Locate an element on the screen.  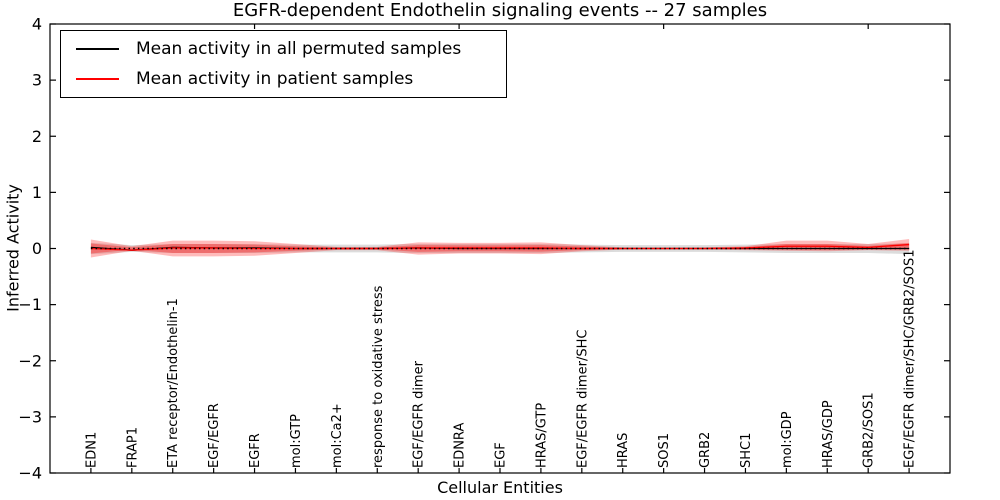
x-tick-label: EDN1 is located at coordinates (91, 450).